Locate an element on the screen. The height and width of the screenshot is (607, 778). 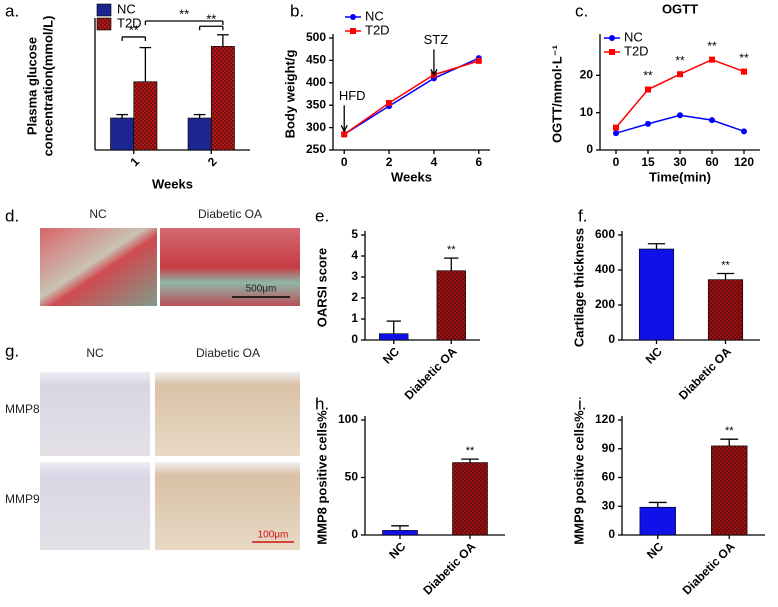
panel-label: e. is located at coordinates (322, 215).